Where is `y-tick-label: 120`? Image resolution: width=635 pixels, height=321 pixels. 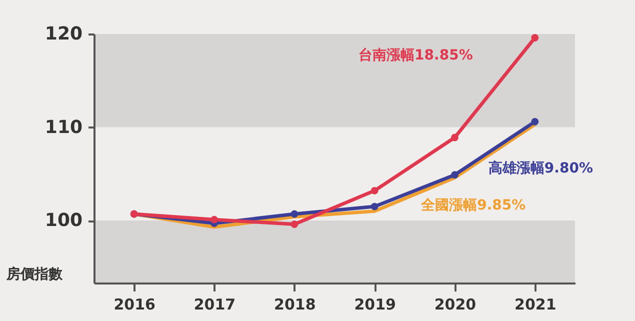
y-tick-label: 120 is located at coordinates (63, 34).